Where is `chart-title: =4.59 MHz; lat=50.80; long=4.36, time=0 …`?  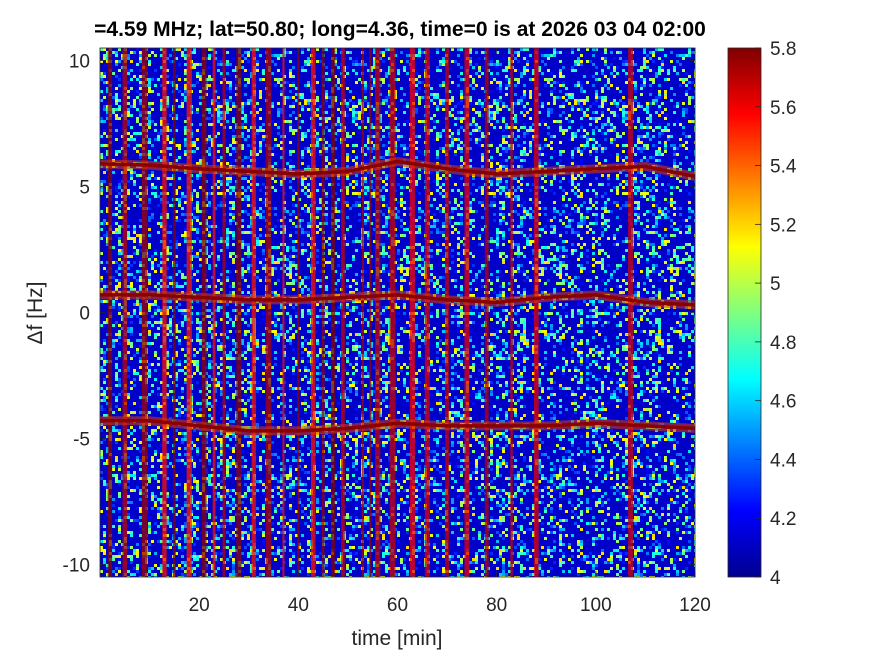 chart-title: =4.59 MHz; lat=50.80; long=4.36, time=0 … is located at coordinates (400, 29).